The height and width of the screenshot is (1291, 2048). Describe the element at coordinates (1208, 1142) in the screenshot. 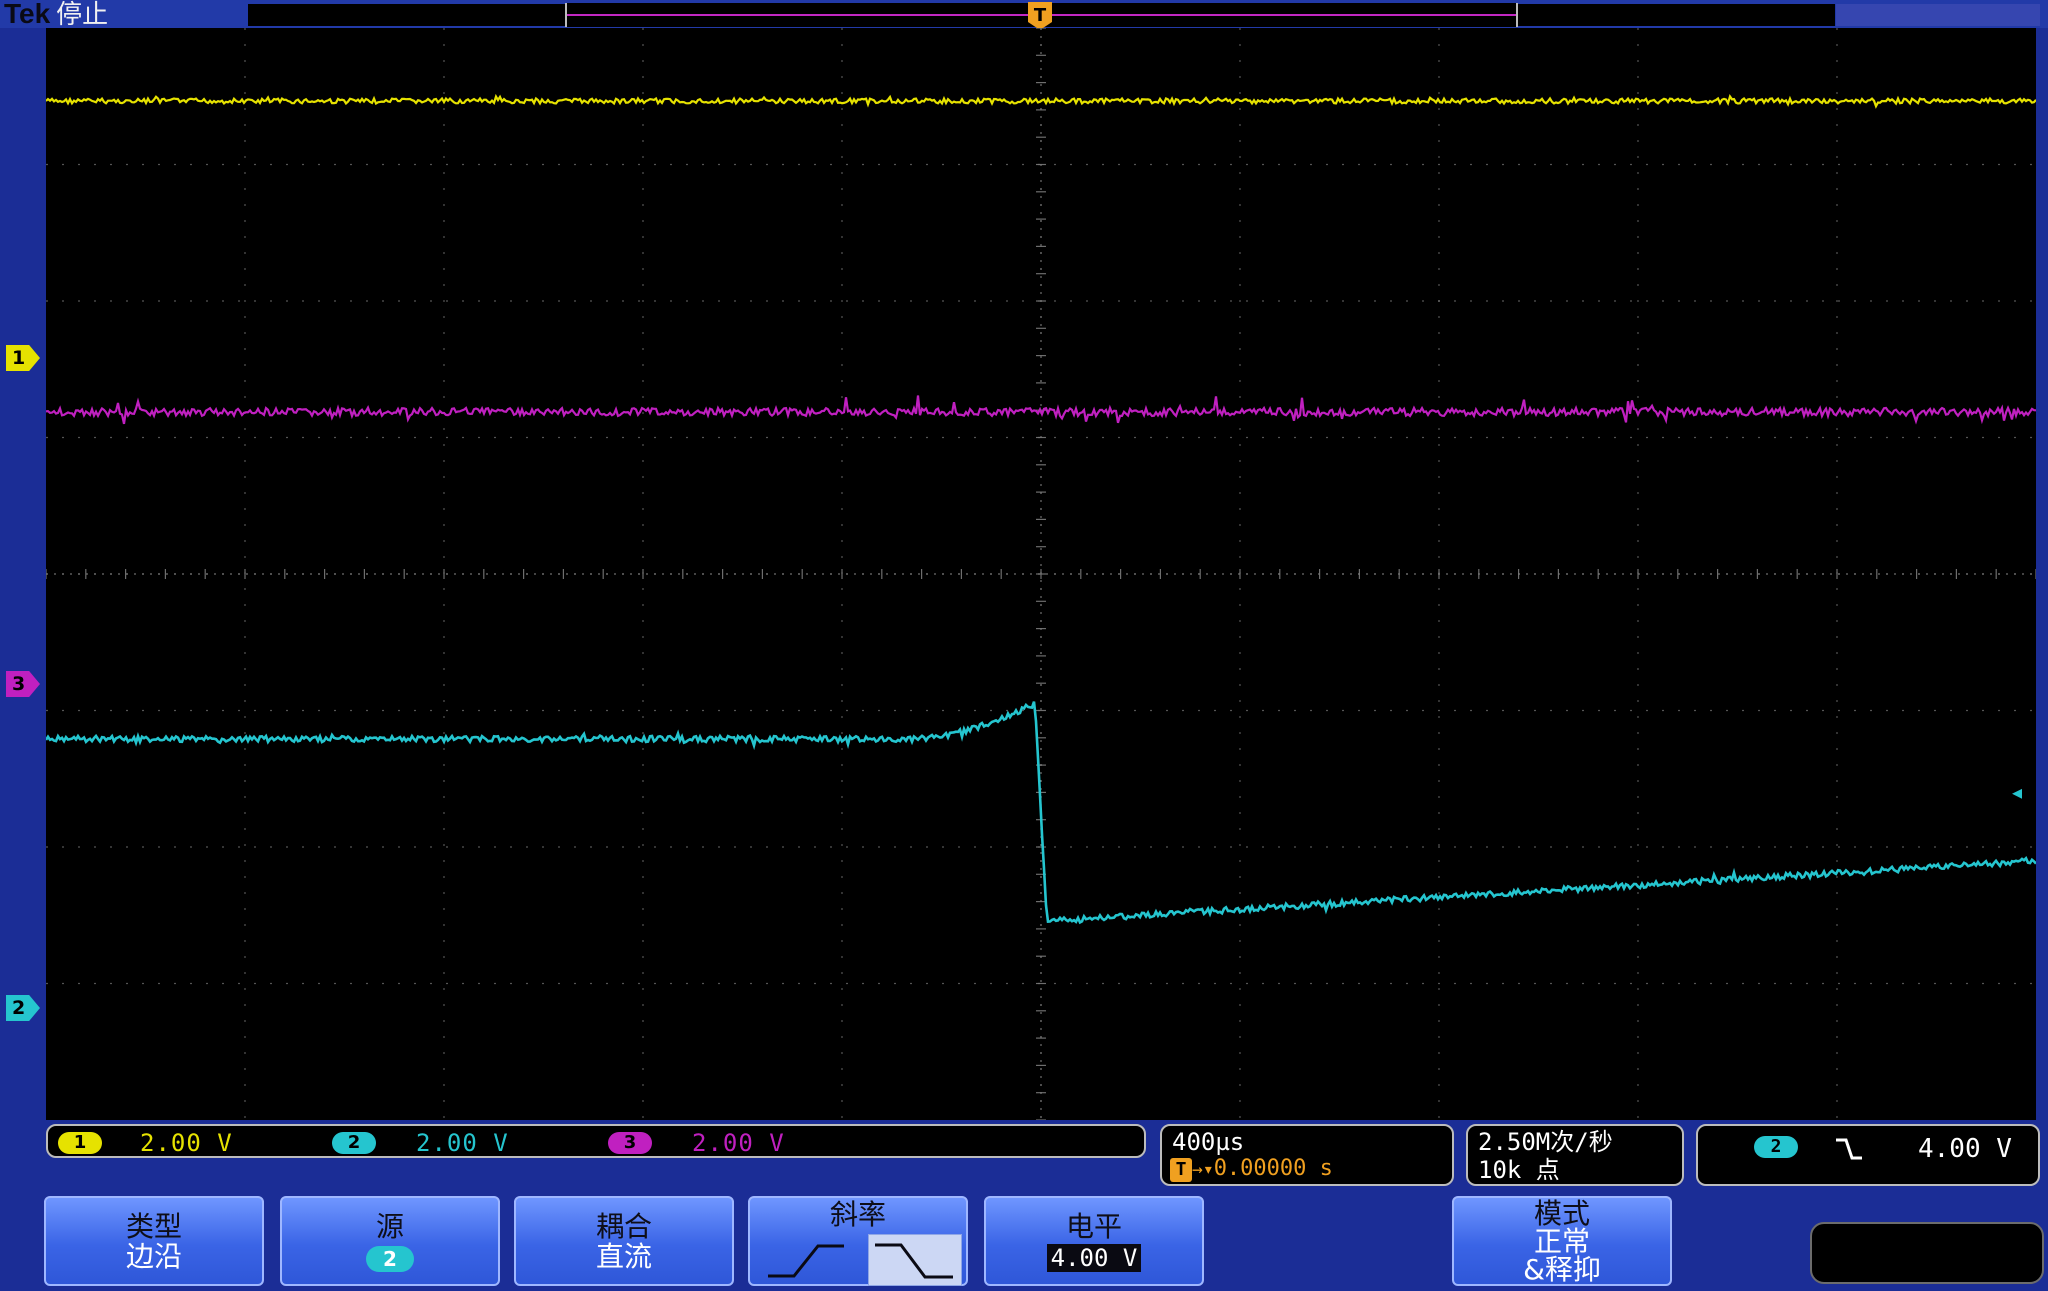

I see `timebase-scale: 400µs` at that location.